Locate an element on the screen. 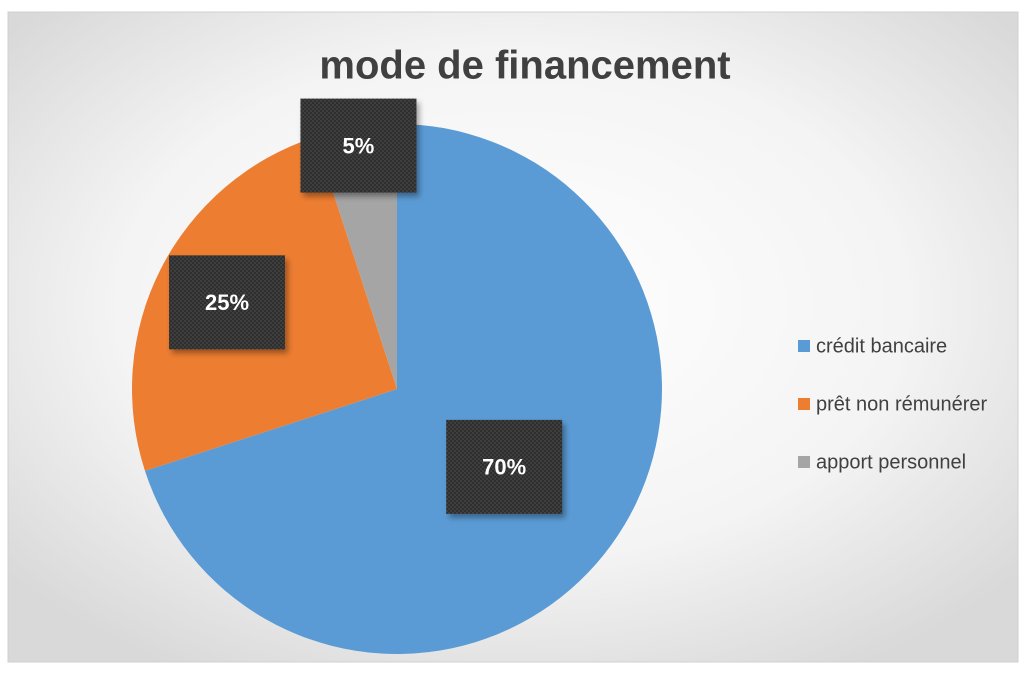 The height and width of the screenshot is (674, 1026). data-label: 25% is located at coordinates (227, 302).